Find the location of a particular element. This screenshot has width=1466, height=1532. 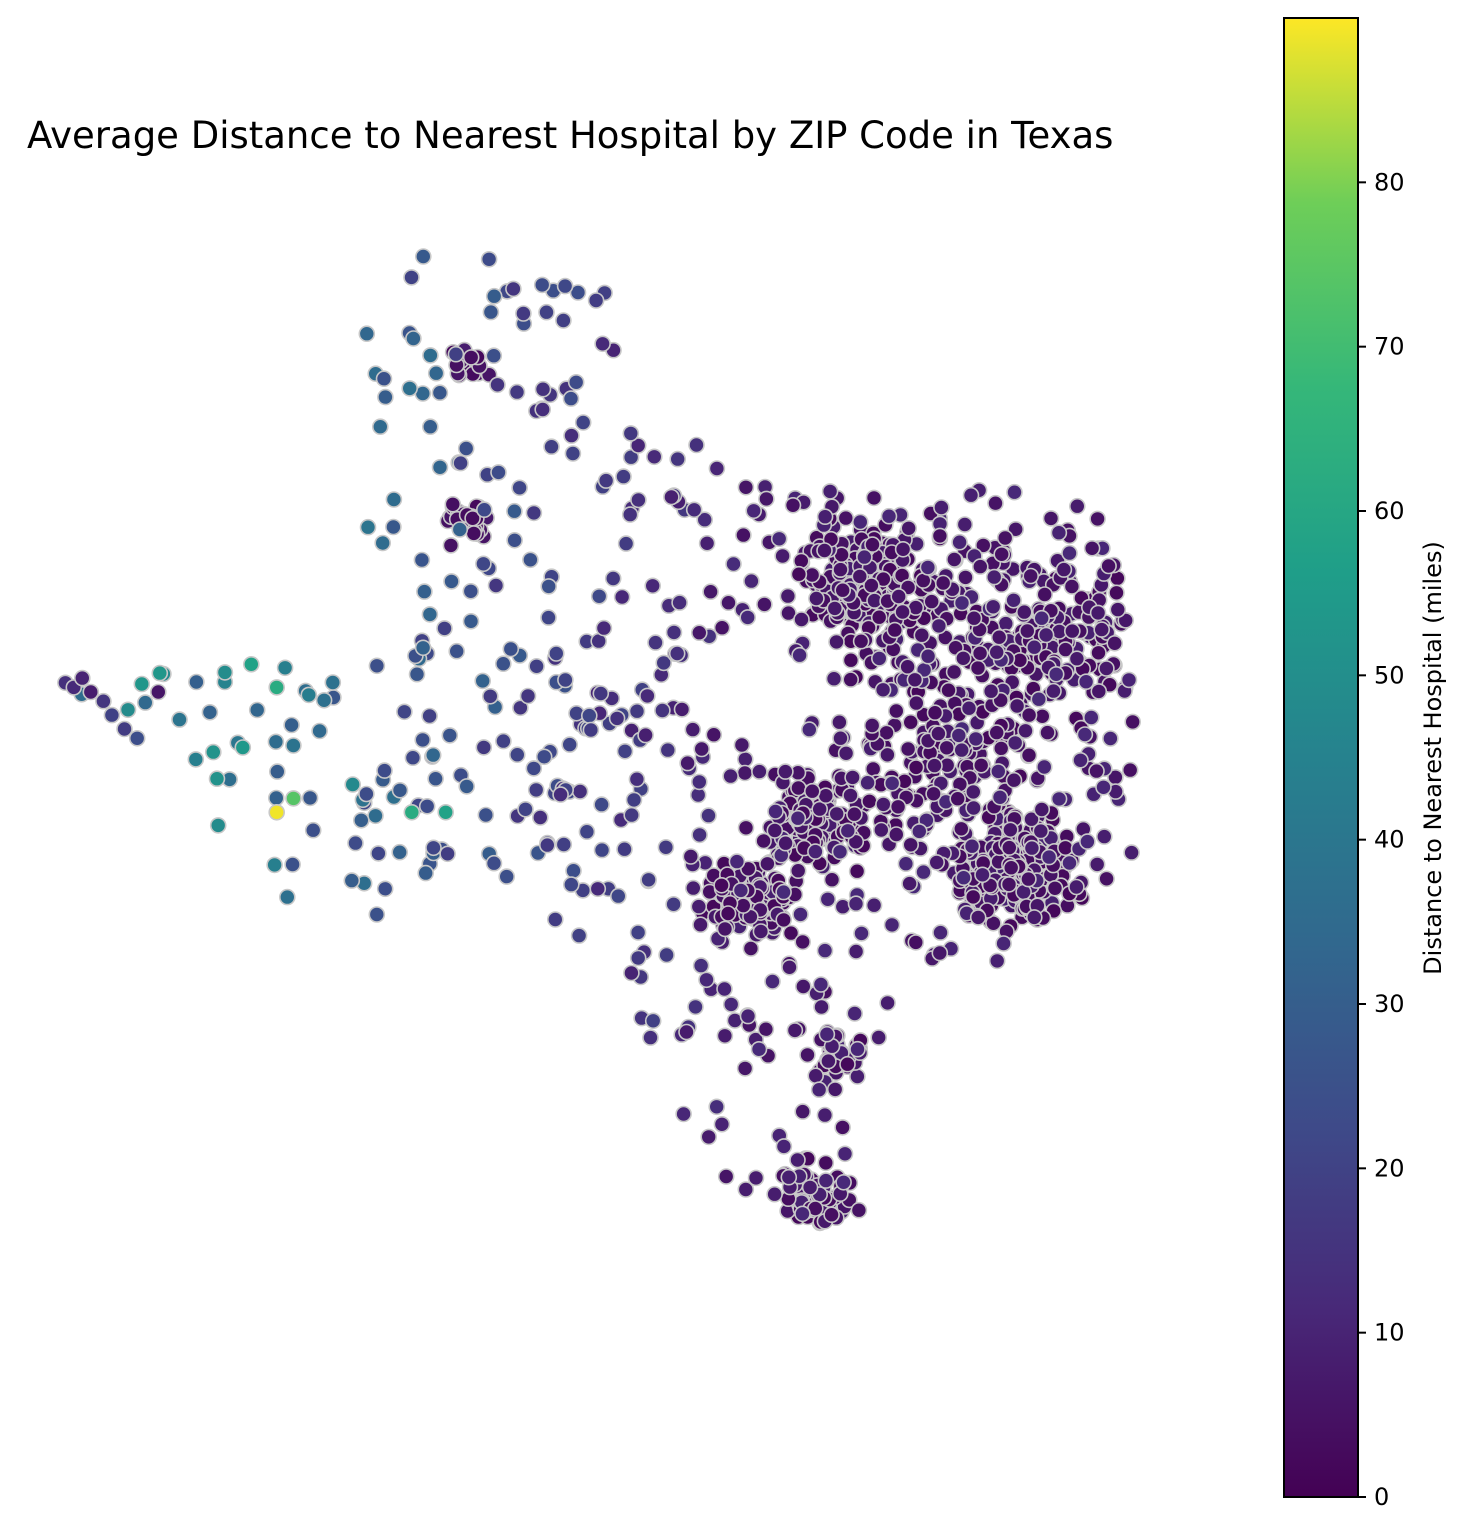

colorbar-tick-label: 50 is located at coordinates (1389, 675).